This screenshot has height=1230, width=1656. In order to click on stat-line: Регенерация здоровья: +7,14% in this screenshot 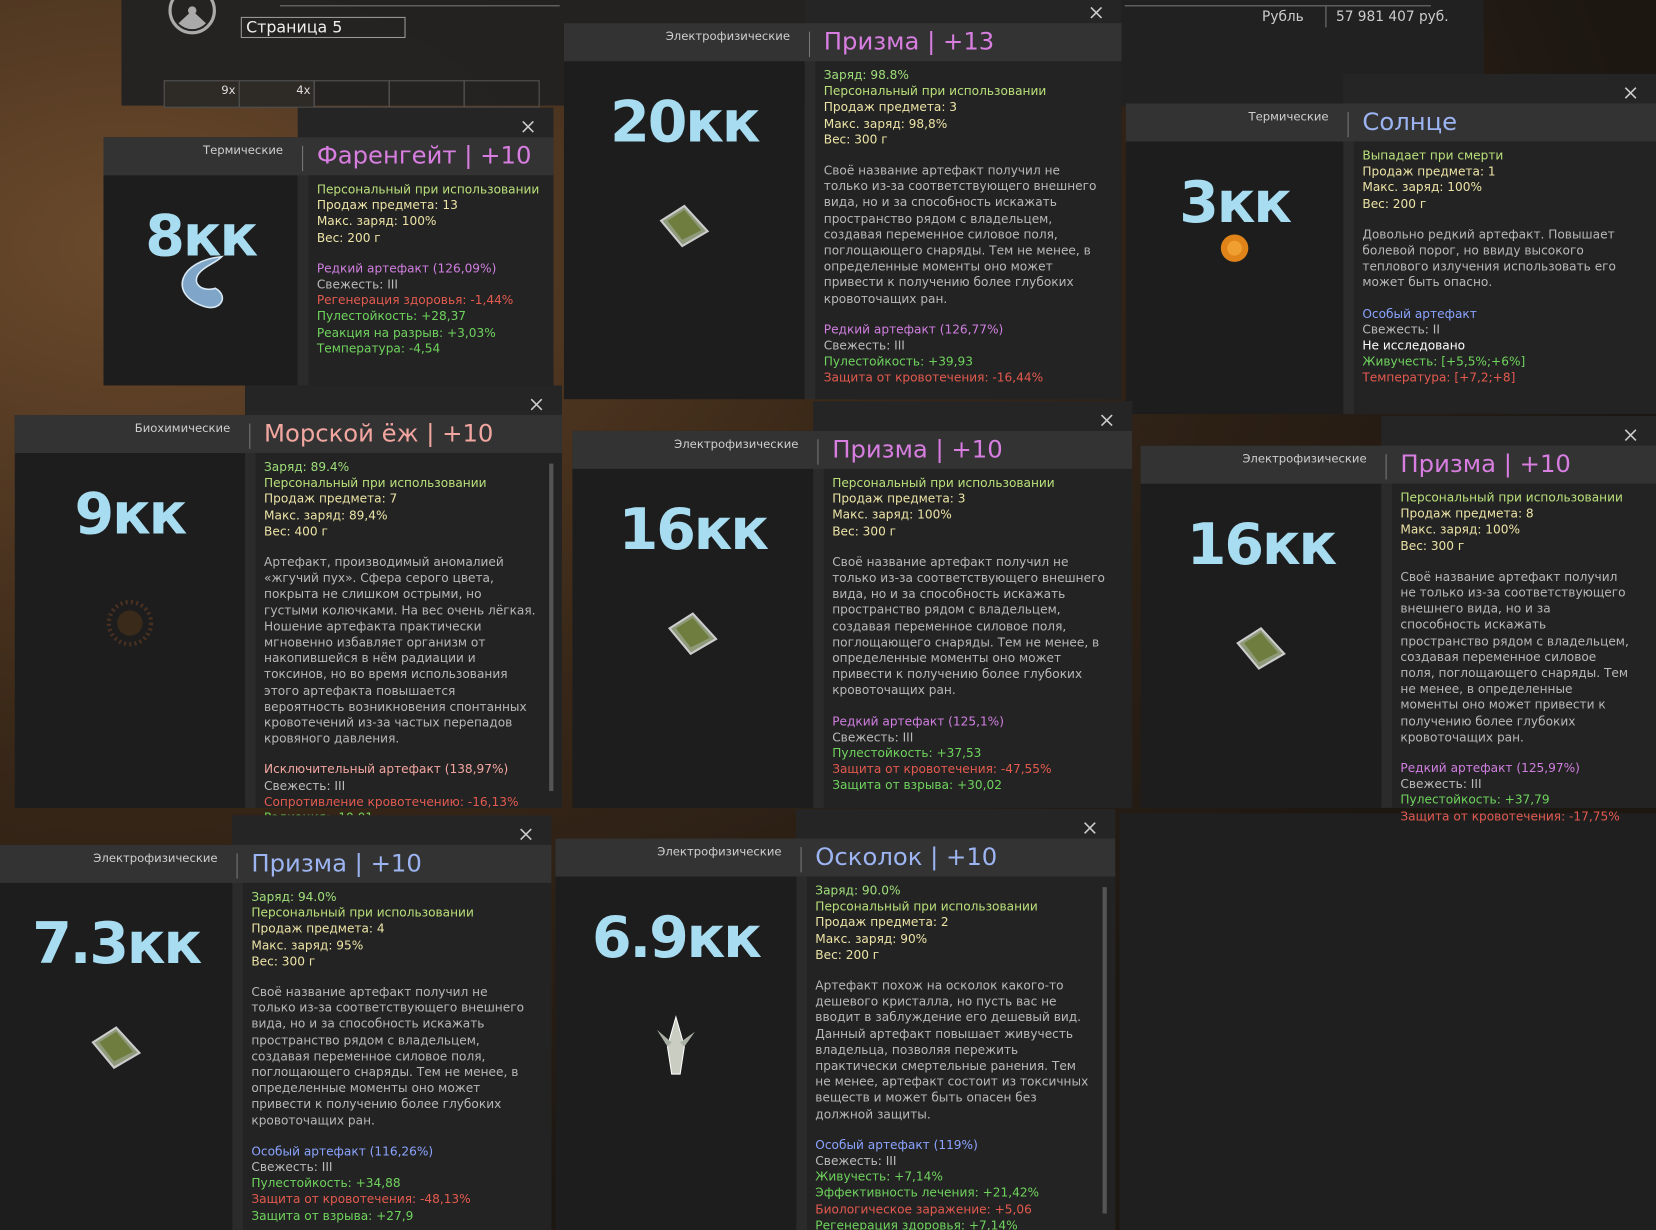, I will do `click(916, 1223)`.